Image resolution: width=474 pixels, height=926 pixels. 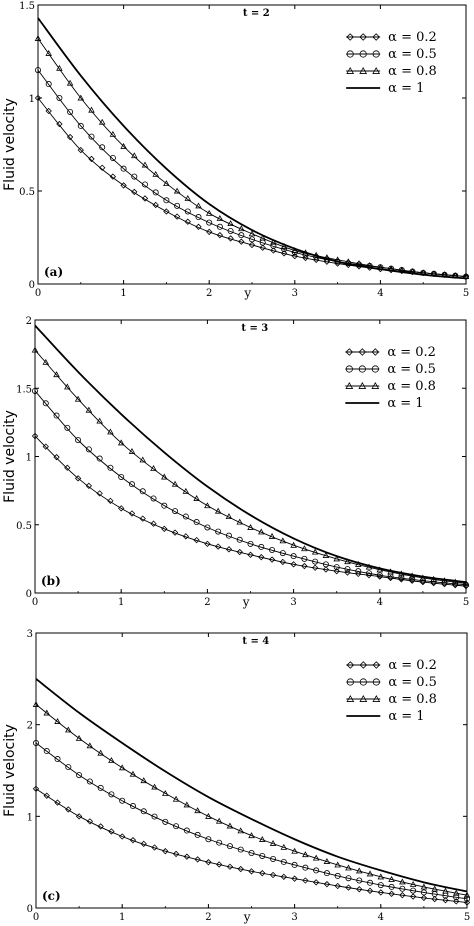 I want to click on legend-entry-3: α = 1, so click(x=406, y=88).